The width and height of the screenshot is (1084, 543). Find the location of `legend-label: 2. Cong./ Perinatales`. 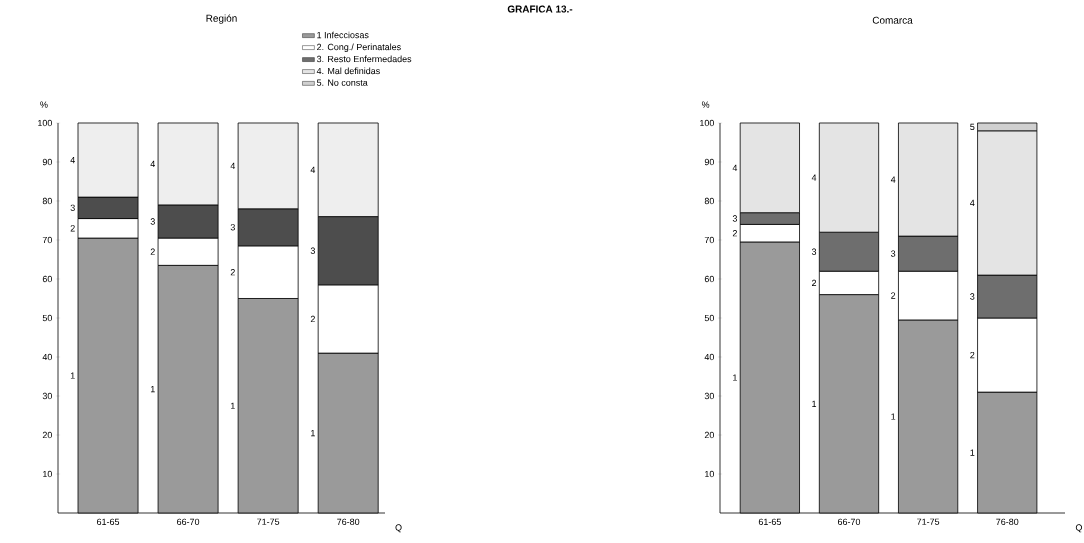

legend-label: 2. Cong./ Perinatales is located at coordinates (359, 47).